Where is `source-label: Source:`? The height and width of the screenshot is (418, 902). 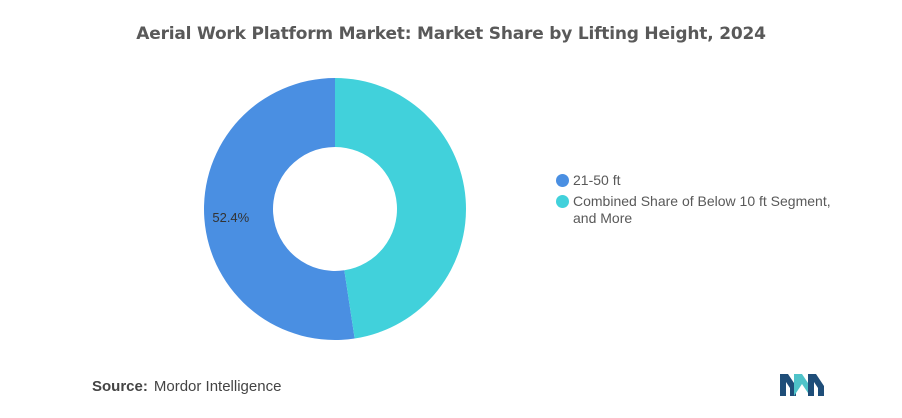
source-label: Source: is located at coordinates (120, 386).